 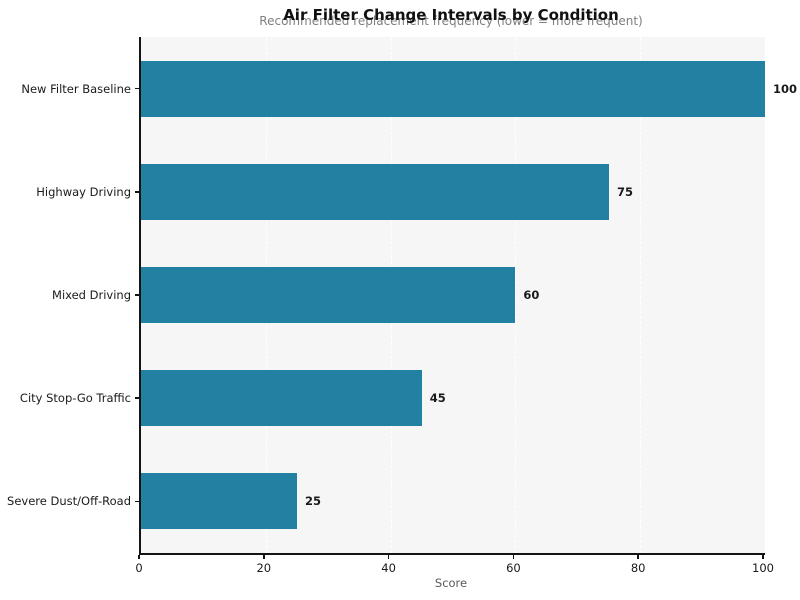 I want to click on chart-title: Air Filter Change Intervals by Condition, so click(x=451, y=15).